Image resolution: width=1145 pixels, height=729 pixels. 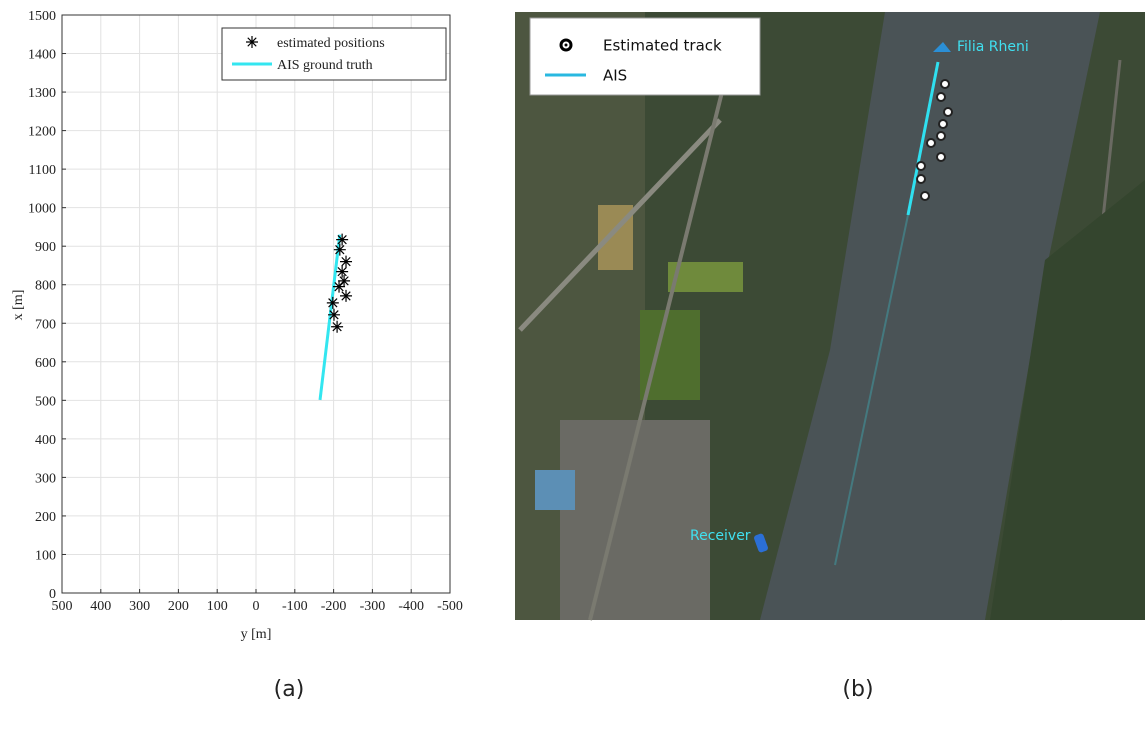 What do you see at coordinates (217, 606) in the screenshot?
I see `x-tick-label: 100` at bounding box center [217, 606].